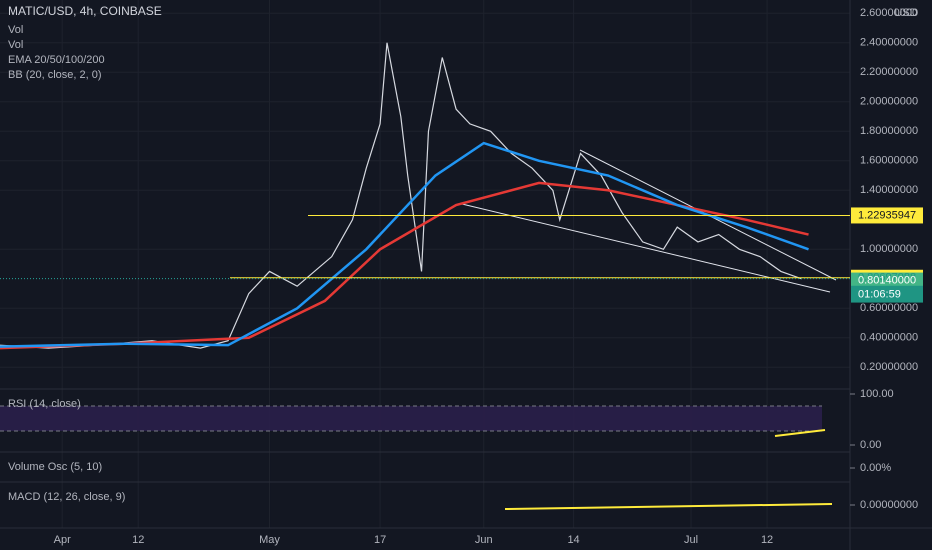 The width and height of the screenshot is (932, 550). What do you see at coordinates (889, 161) in the screenshot?
I see `y-tick-label: 1.60000000` at bounding box center [889, 161].